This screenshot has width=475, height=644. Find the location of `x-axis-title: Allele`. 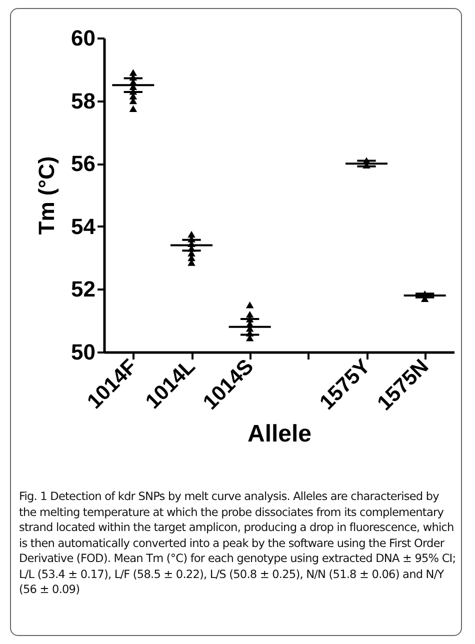

x-axis-title: Allele is located at coordinates (279, 434).